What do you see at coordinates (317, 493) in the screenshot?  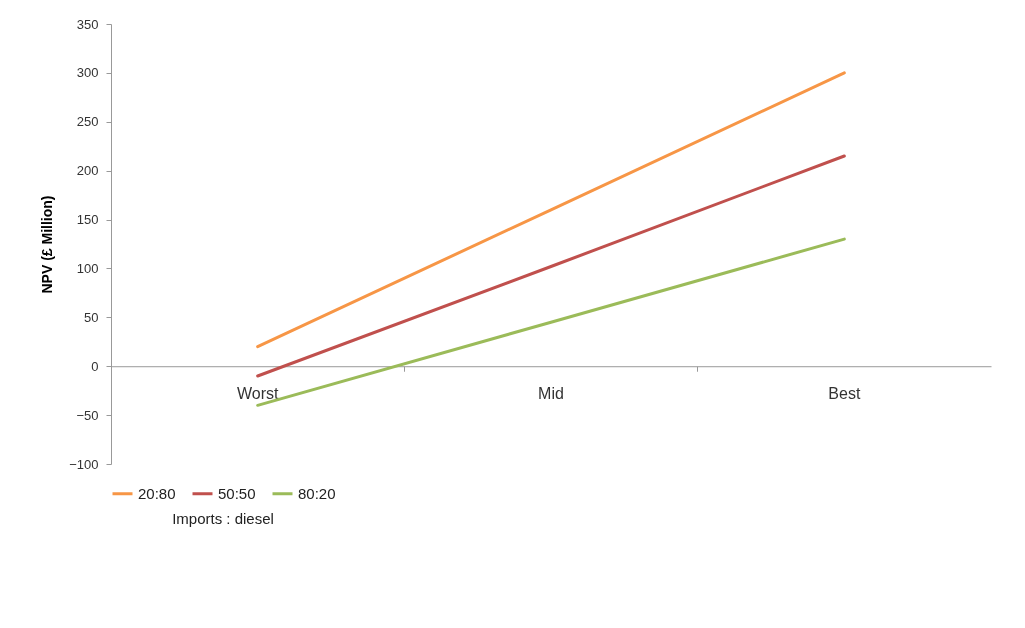 I see `legend-label: 80:20` at bounding box center [317, 493].